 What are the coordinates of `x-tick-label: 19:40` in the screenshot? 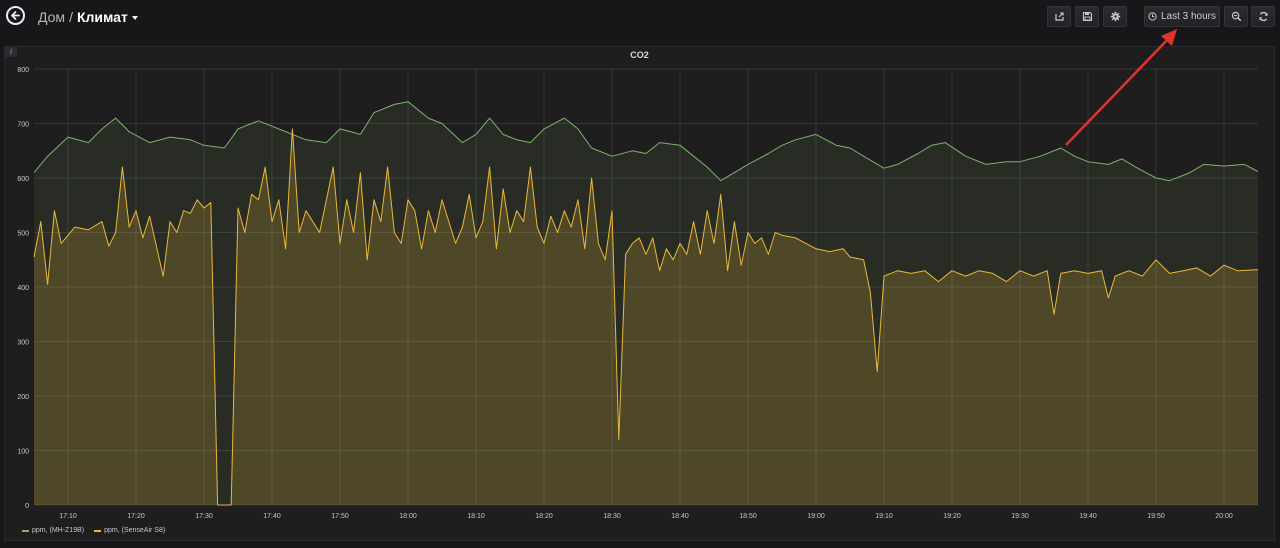 It's located at (1088, 516).